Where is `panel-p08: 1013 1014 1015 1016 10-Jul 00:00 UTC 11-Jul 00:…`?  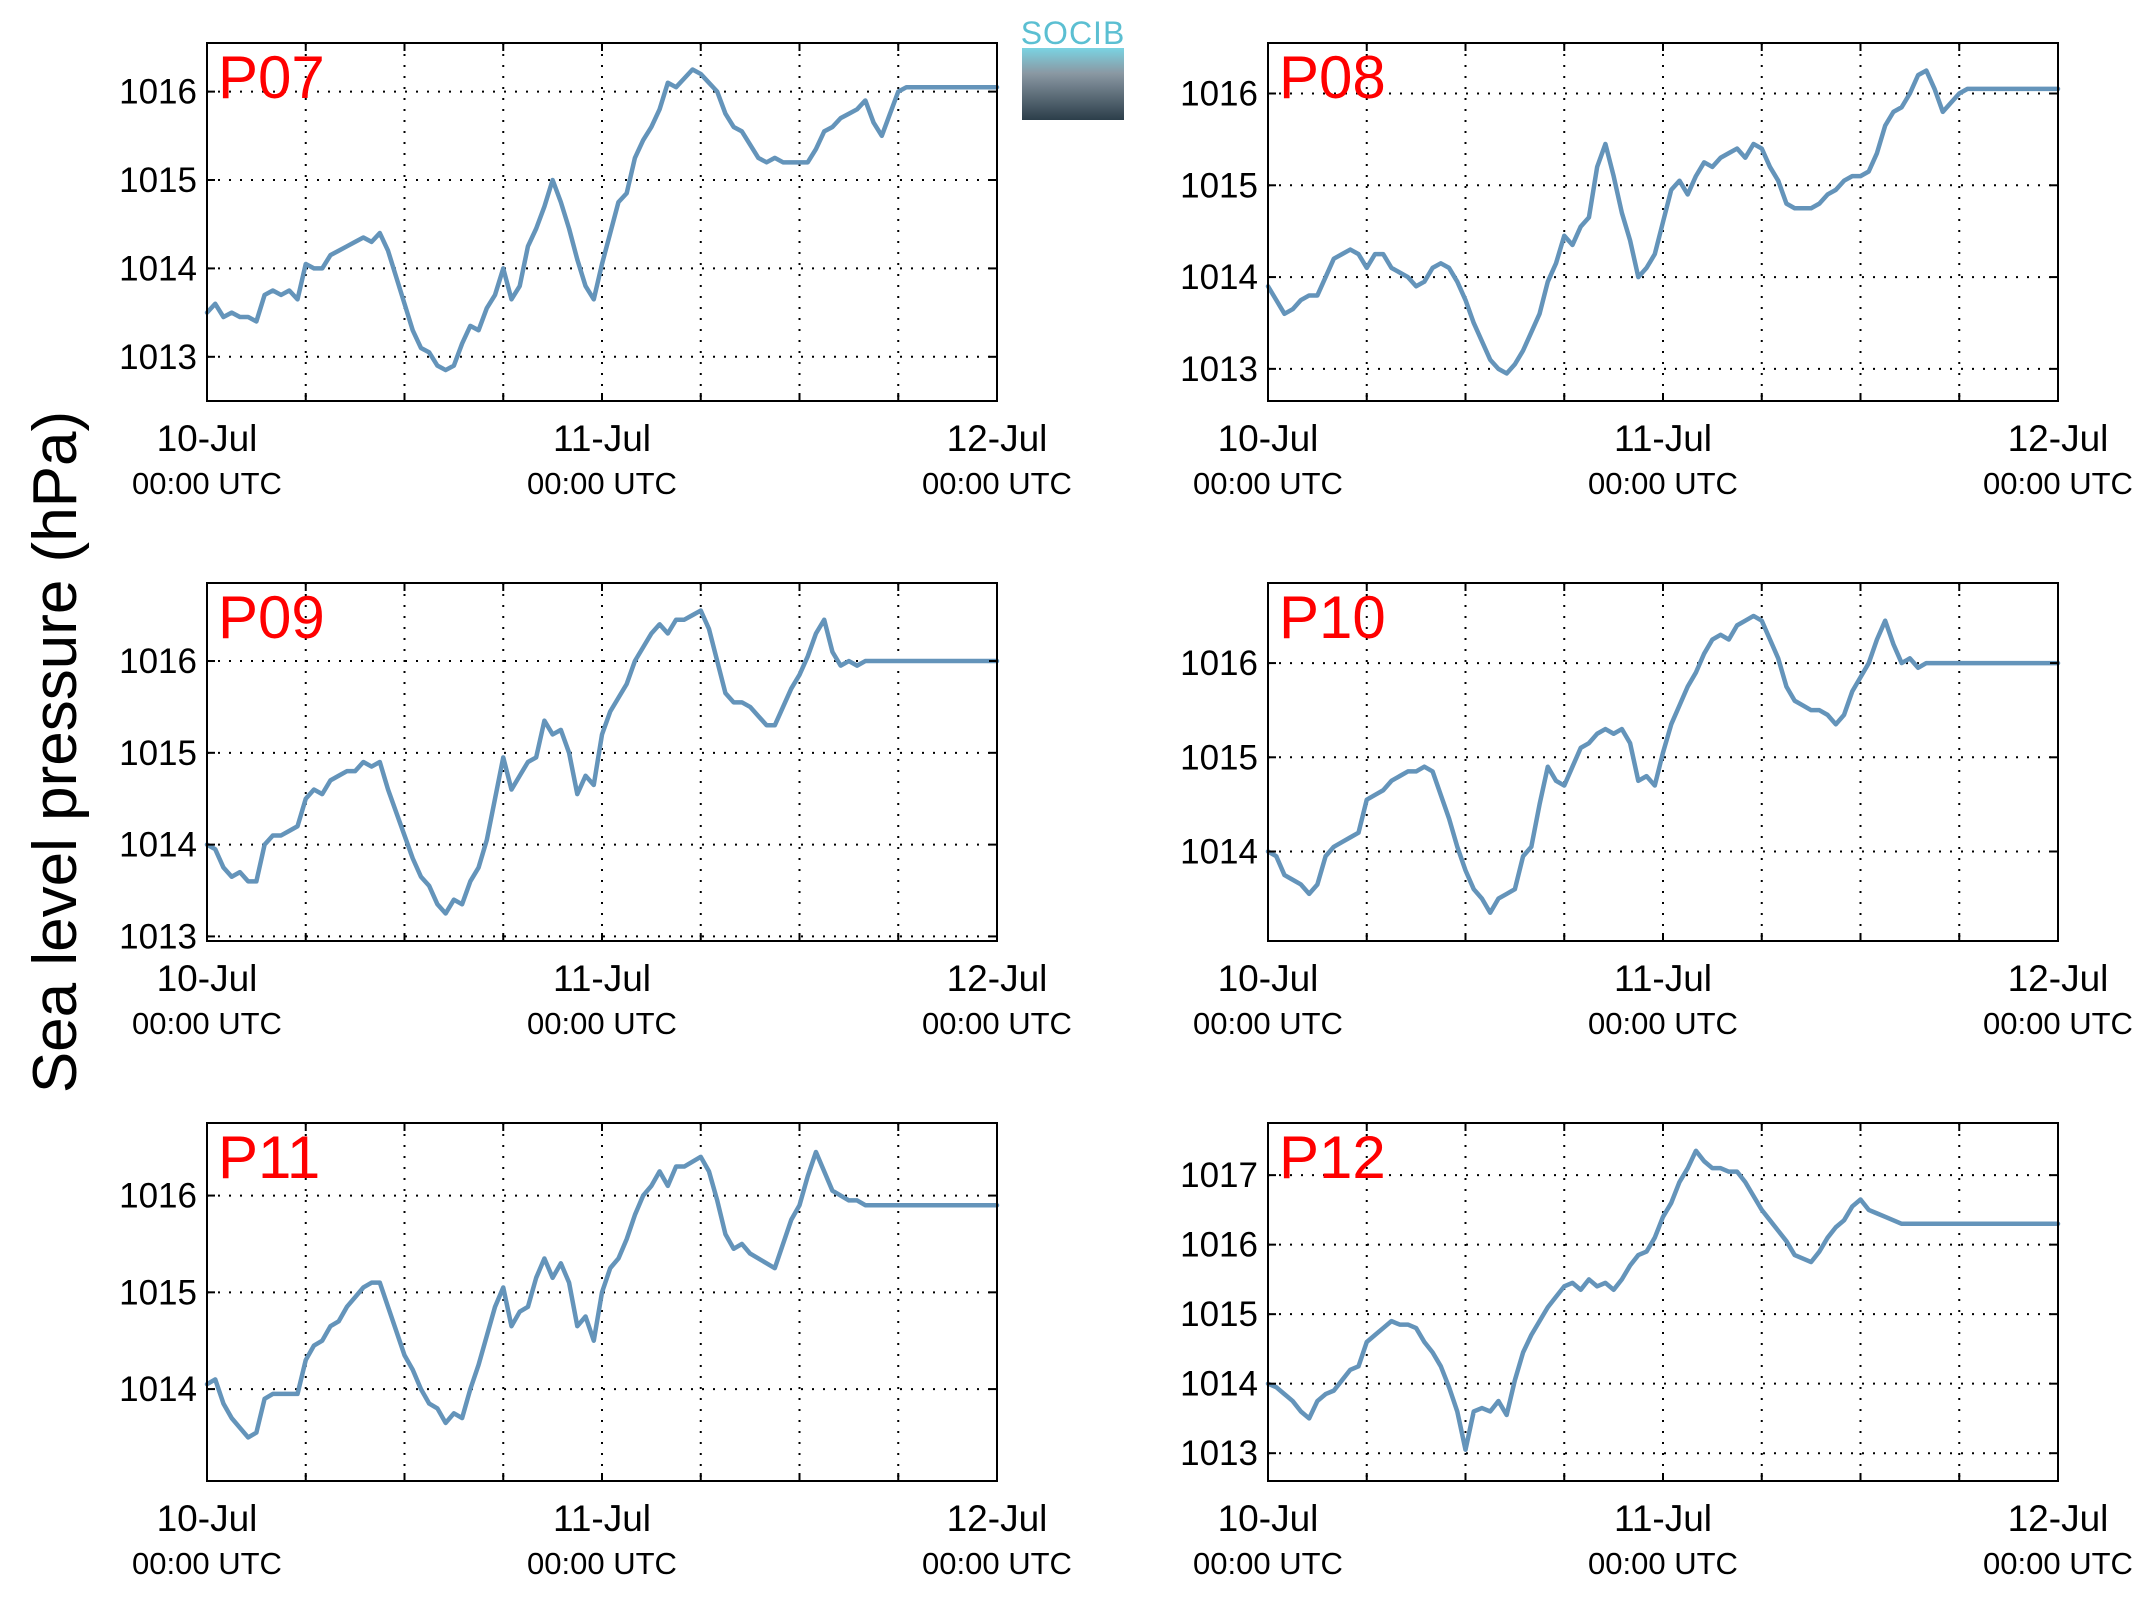 panel-p08: 1013 1014 1015 1016 10-Jul 00:00 UTC 11-Jul 00:… is located at coordinates (1656, 271).